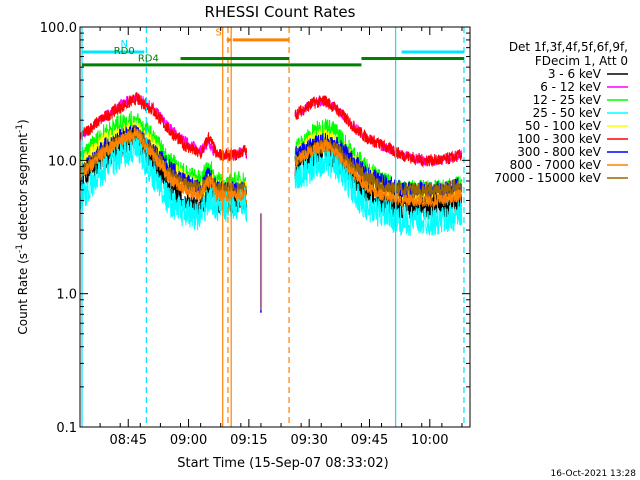 This screenshot has width=640, height=480. What do you see at coordinates (571, 87) in the screenshot?
I see `legend-label-2: 6 - 12 keV` at bounding box center [571, 87].